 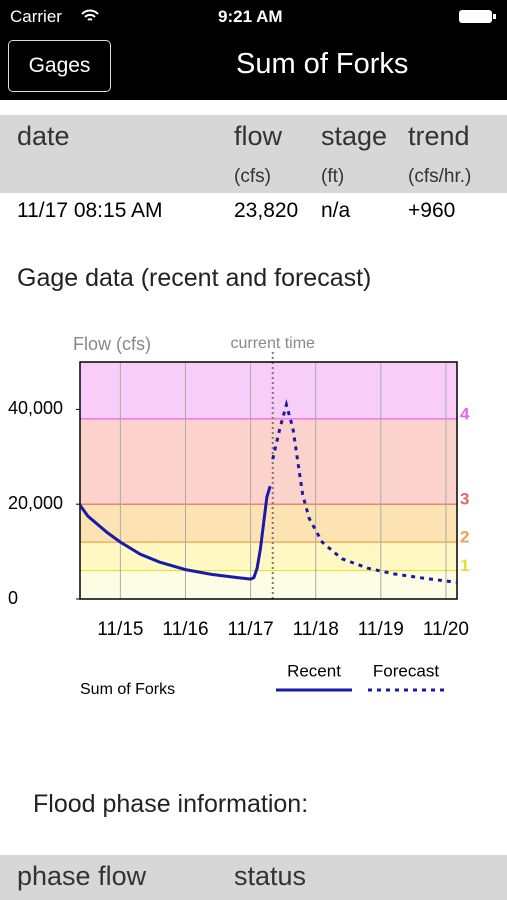 What do you see at coordinates (90, 15) in the screenshot?
I see `wifi-icon` at bounding box center [90, 15].